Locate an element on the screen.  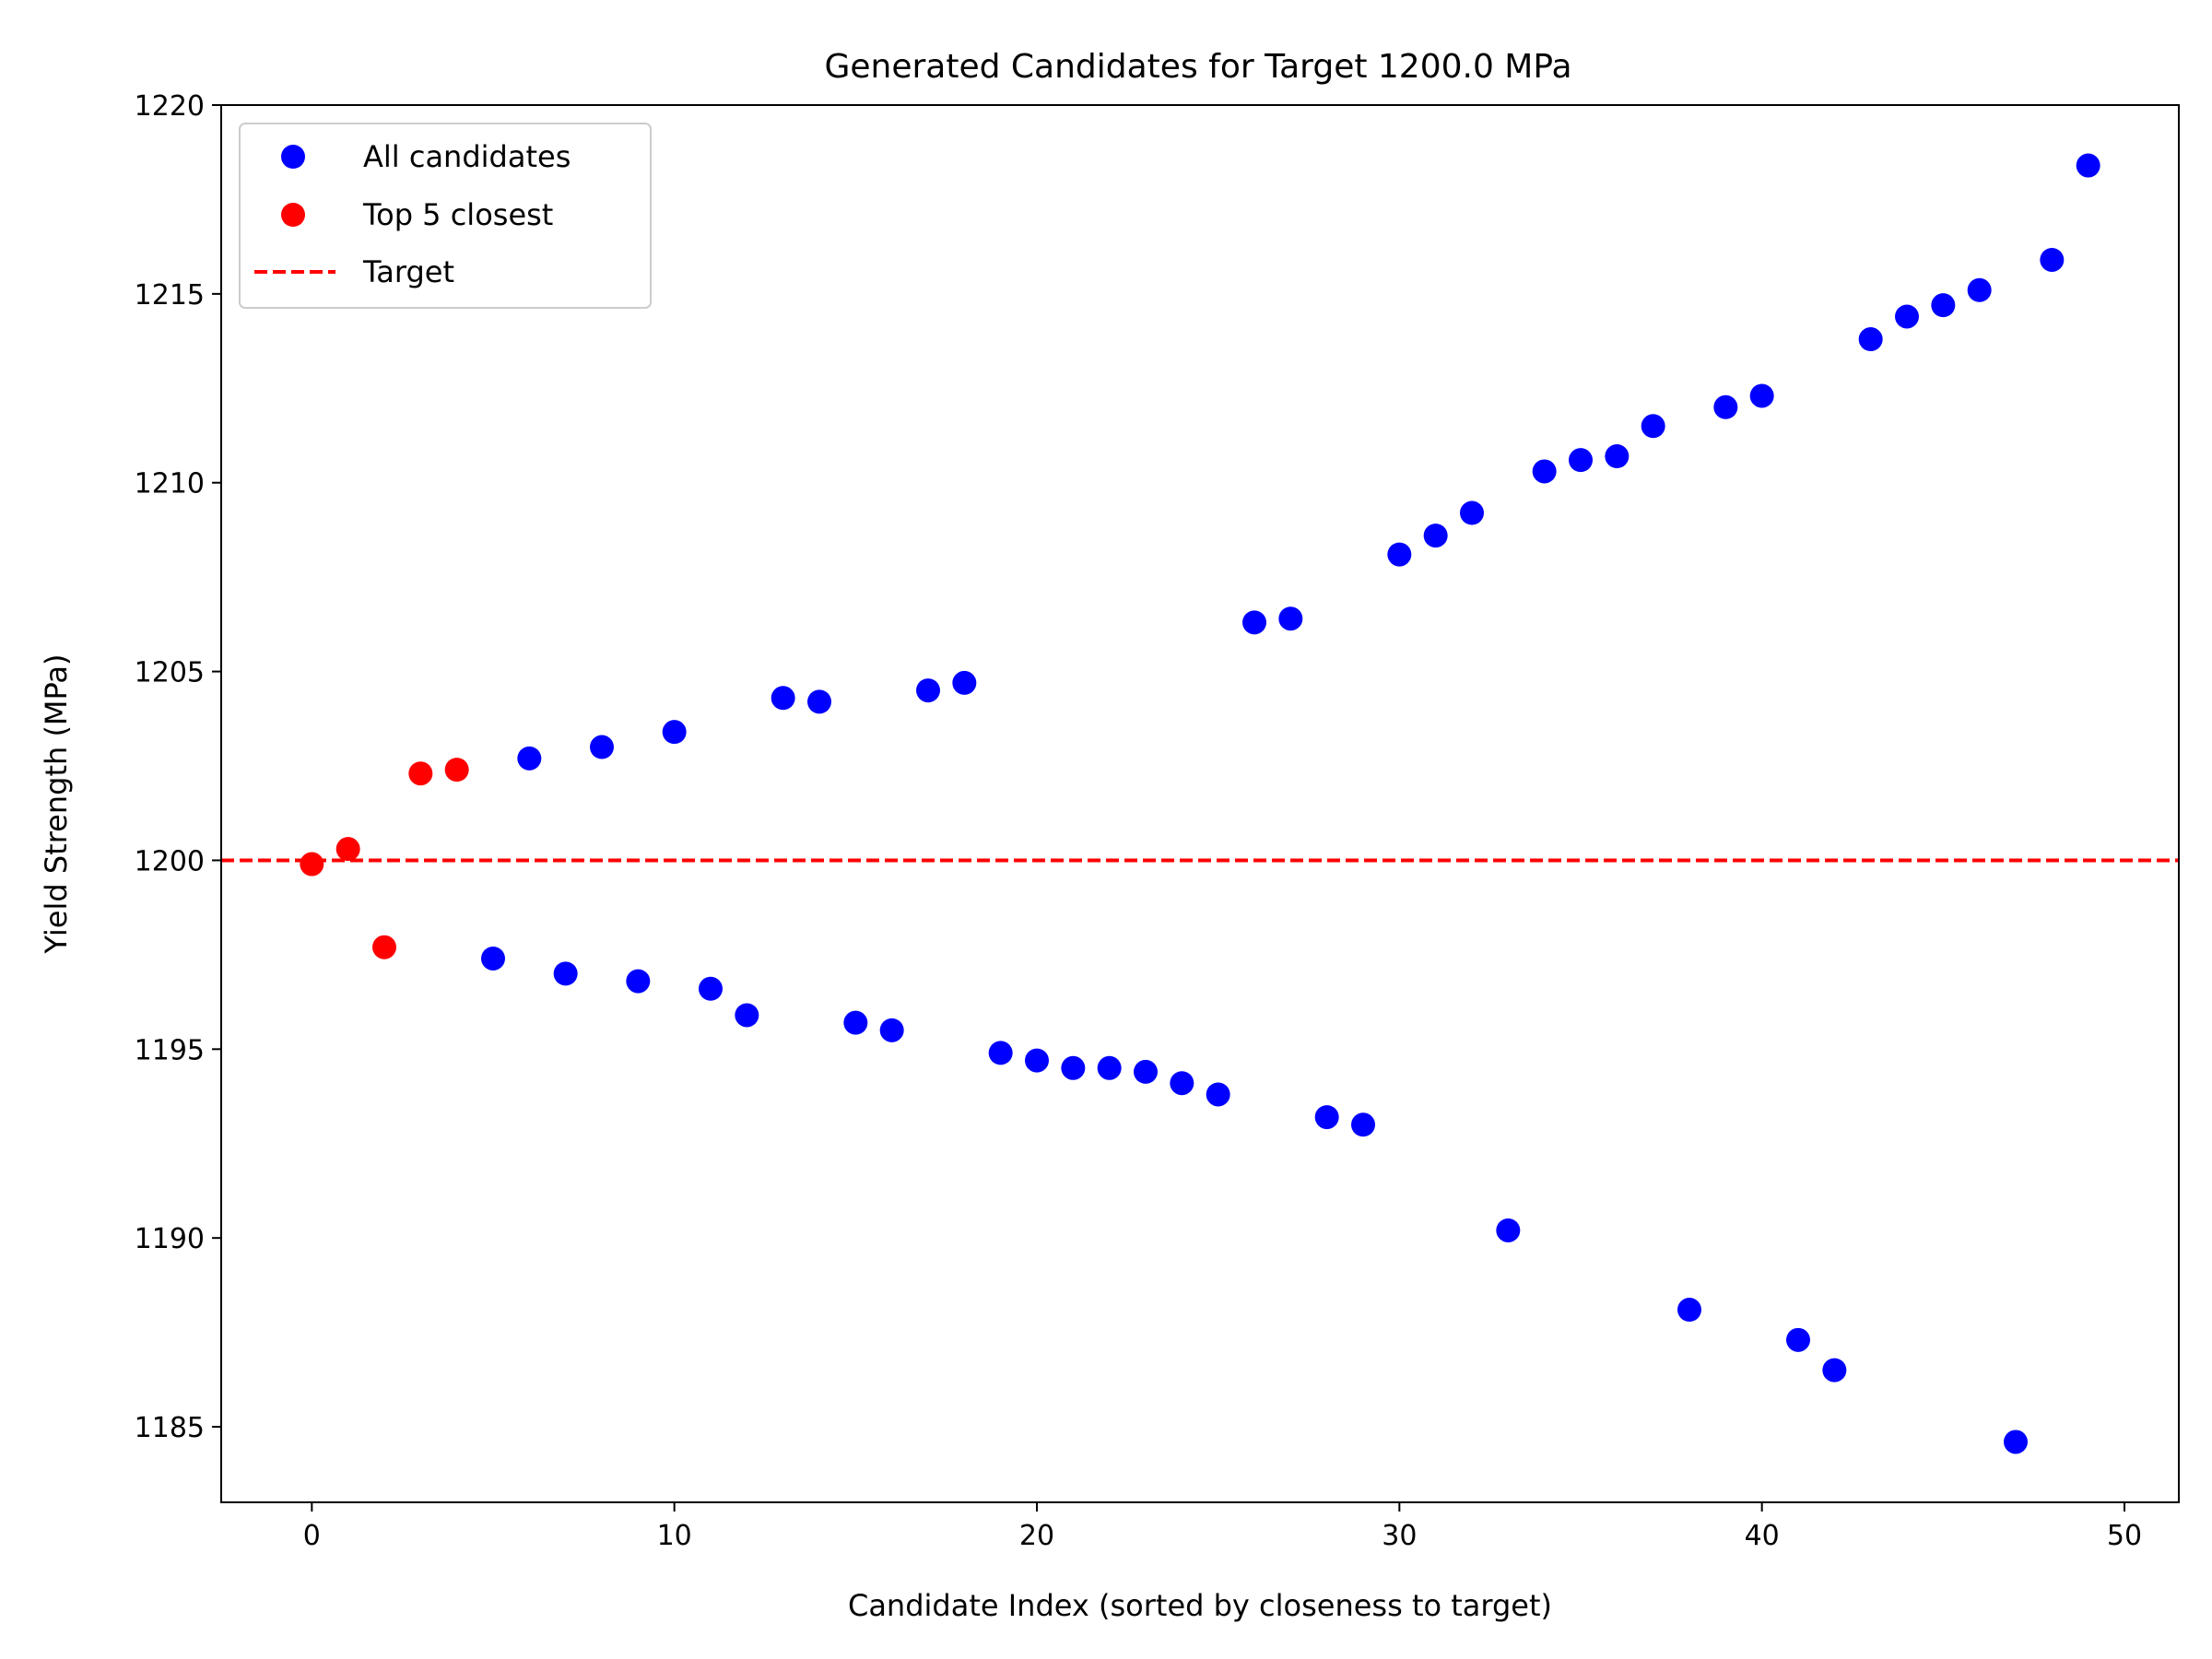
legend-frame is located at coordinates (445, 216).